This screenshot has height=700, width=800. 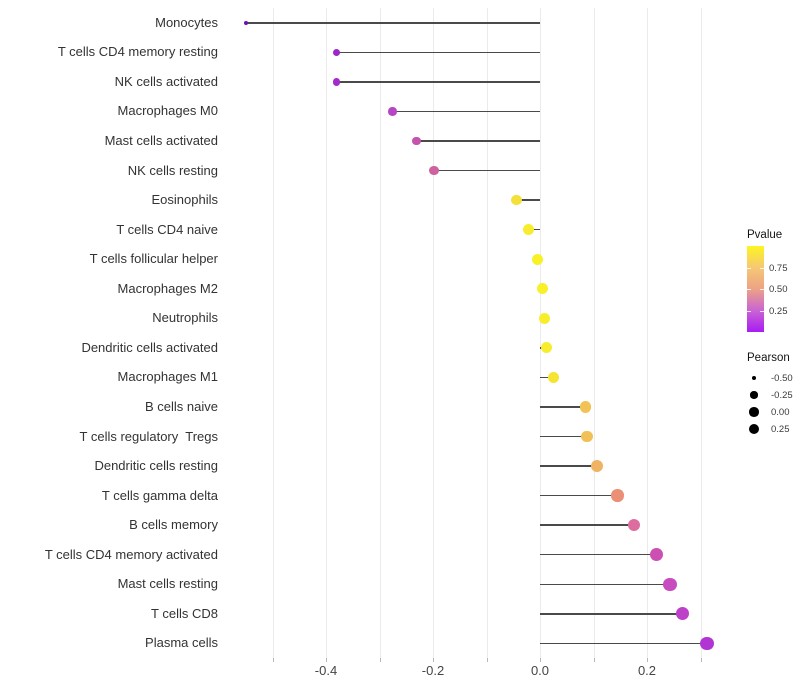 What do you see at coordinates (755, 289) in the screenshot?
I see `pvalue-colorbar` at bounding box center [755, 289].